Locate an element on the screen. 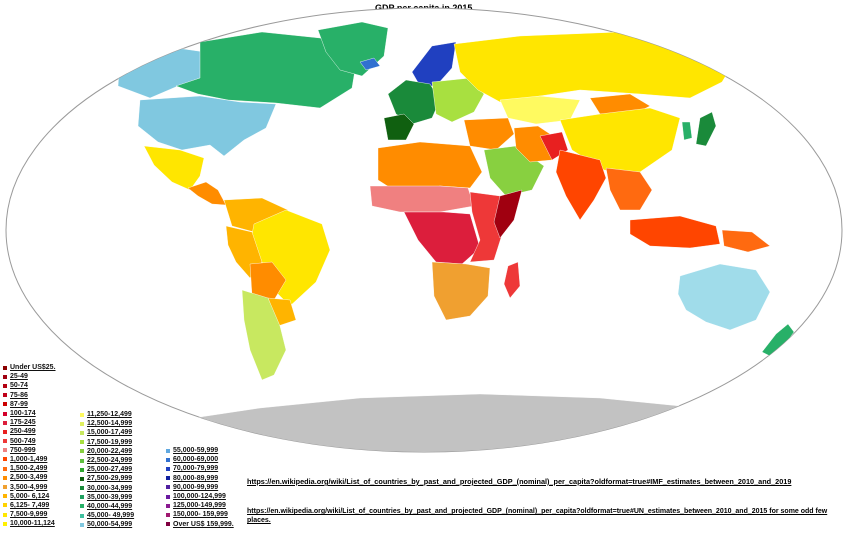 The image size is (850, 533). legend-item: 90,000-99,999 is located at coordinates (200, 487).